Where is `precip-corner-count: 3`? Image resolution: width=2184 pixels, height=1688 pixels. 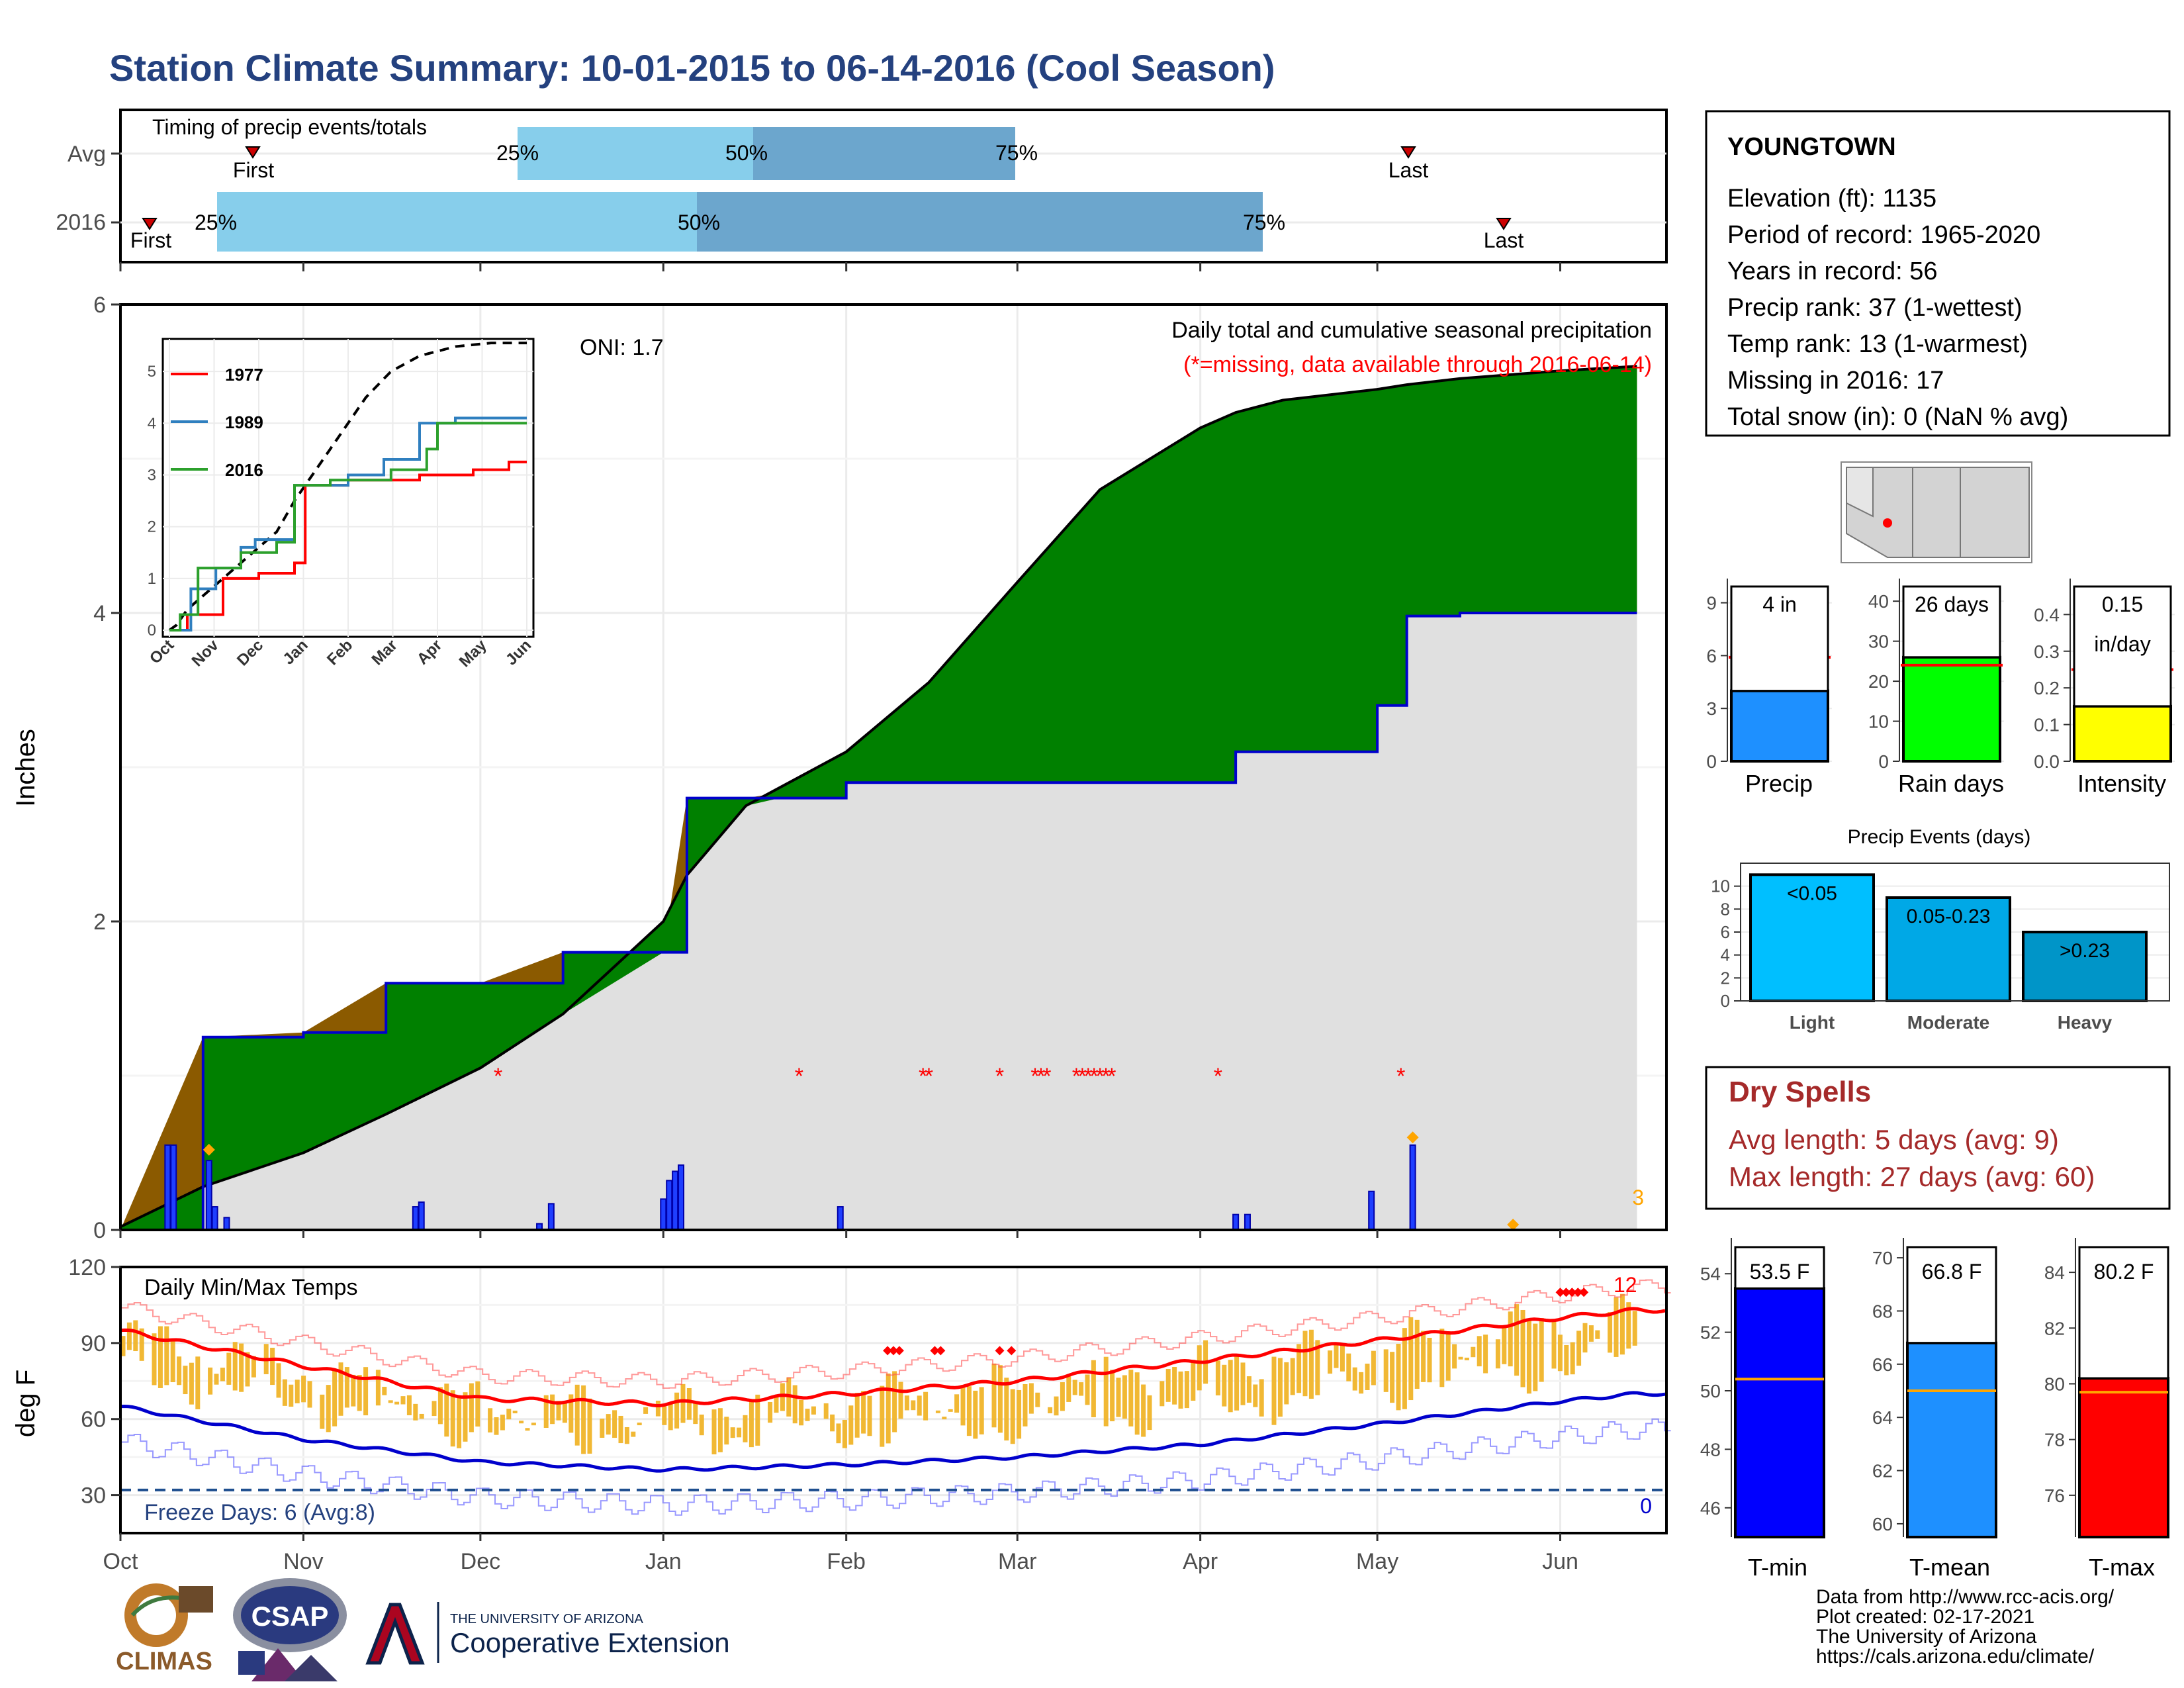
precip-corner-count: 3 is located at coordinates (1638, 1197).